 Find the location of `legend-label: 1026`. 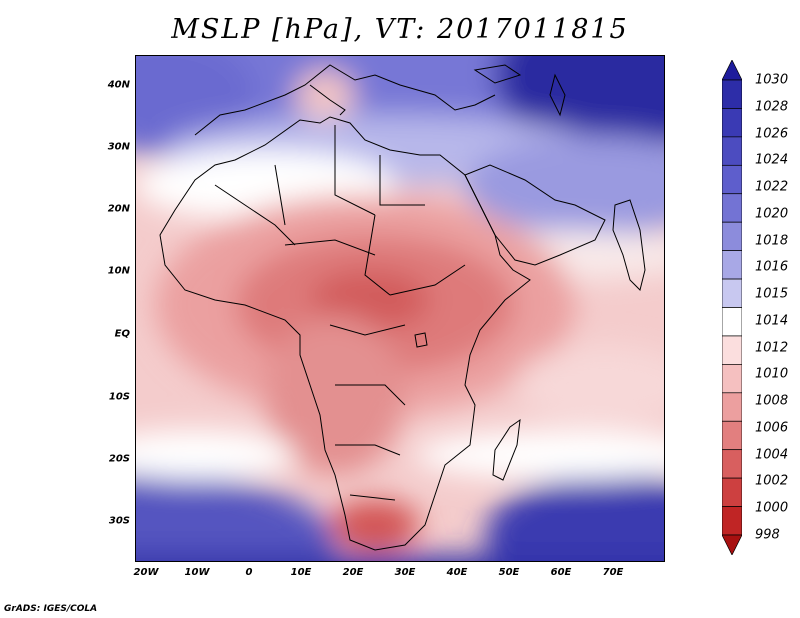

legend-label: 1026 is located at coordinates (772, 134).